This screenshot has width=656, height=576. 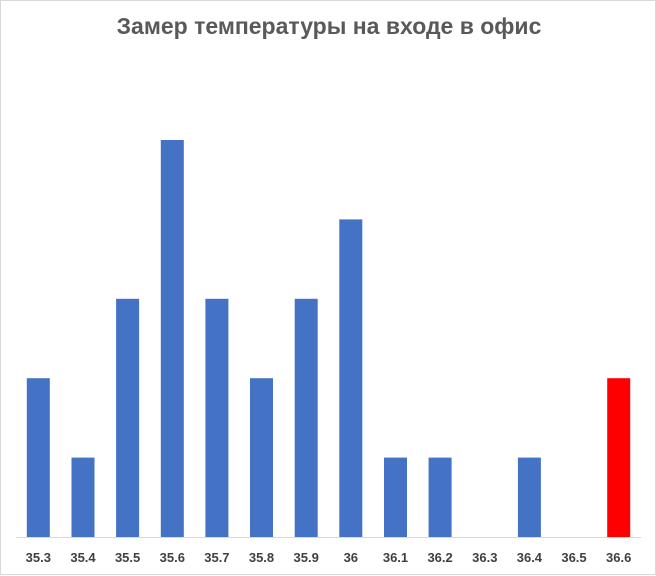 What do you see at coordinates (172, 557) in the screenshot?
I see `x-tick-label-35.6: 35.6` at bounding box center [172, 557].